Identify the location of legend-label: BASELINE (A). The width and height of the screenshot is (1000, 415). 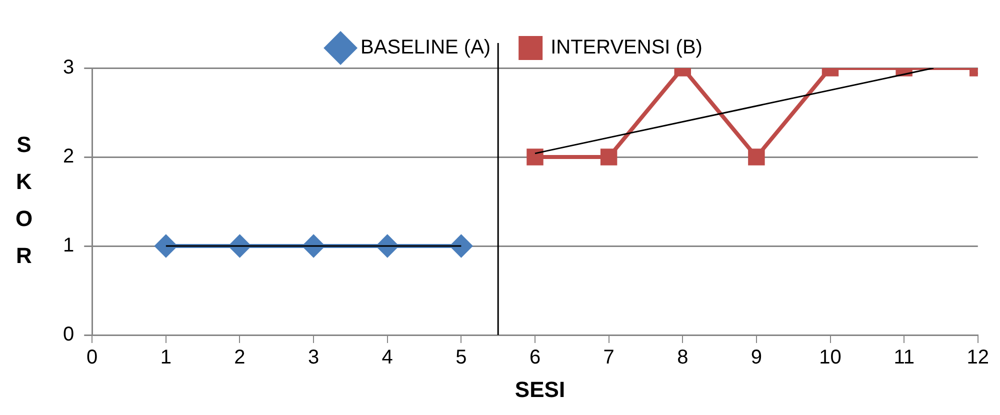
(425, 47).